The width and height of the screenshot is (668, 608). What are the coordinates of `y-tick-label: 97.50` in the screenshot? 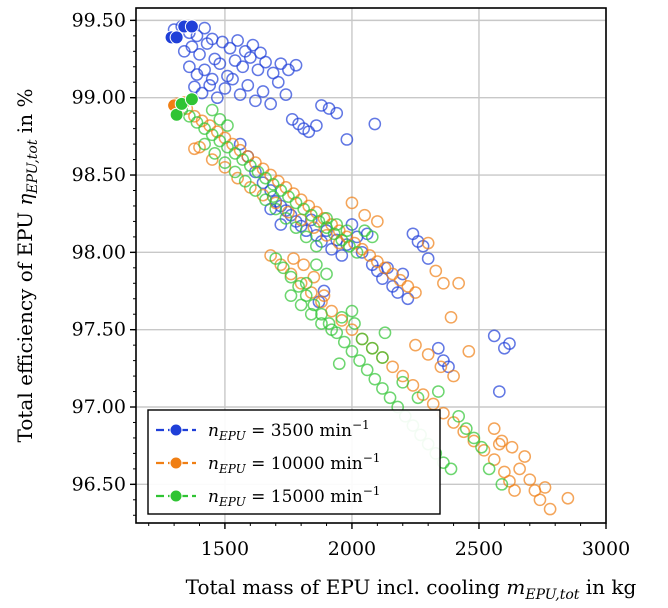 It's located at (99, 330).